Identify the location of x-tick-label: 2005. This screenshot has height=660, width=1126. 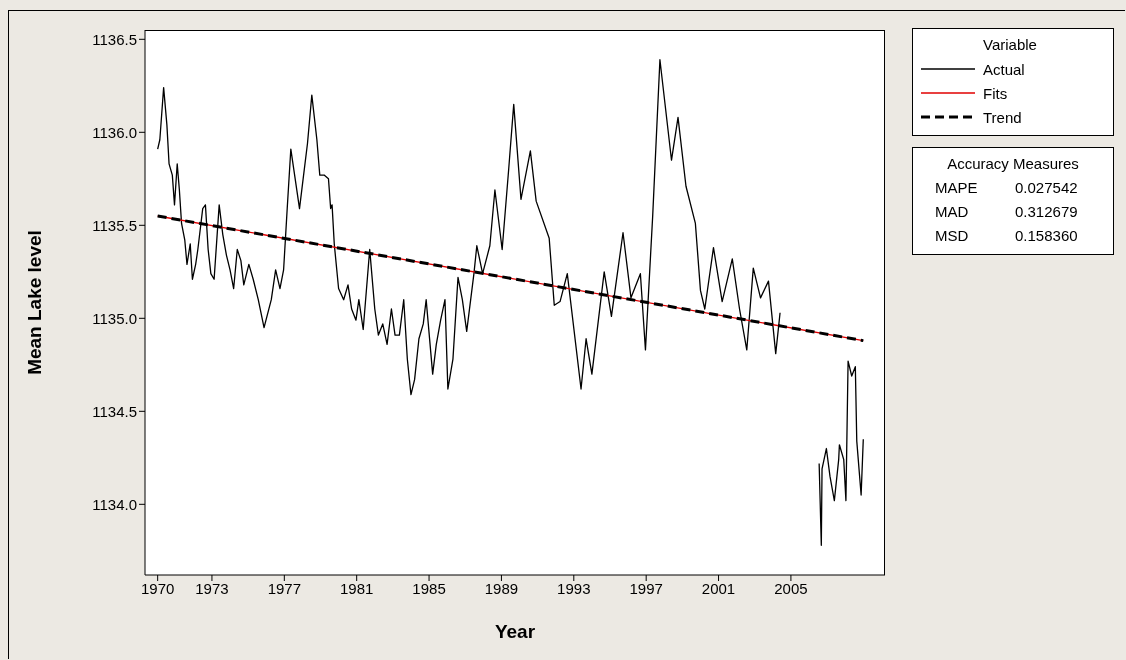
(791, 588).